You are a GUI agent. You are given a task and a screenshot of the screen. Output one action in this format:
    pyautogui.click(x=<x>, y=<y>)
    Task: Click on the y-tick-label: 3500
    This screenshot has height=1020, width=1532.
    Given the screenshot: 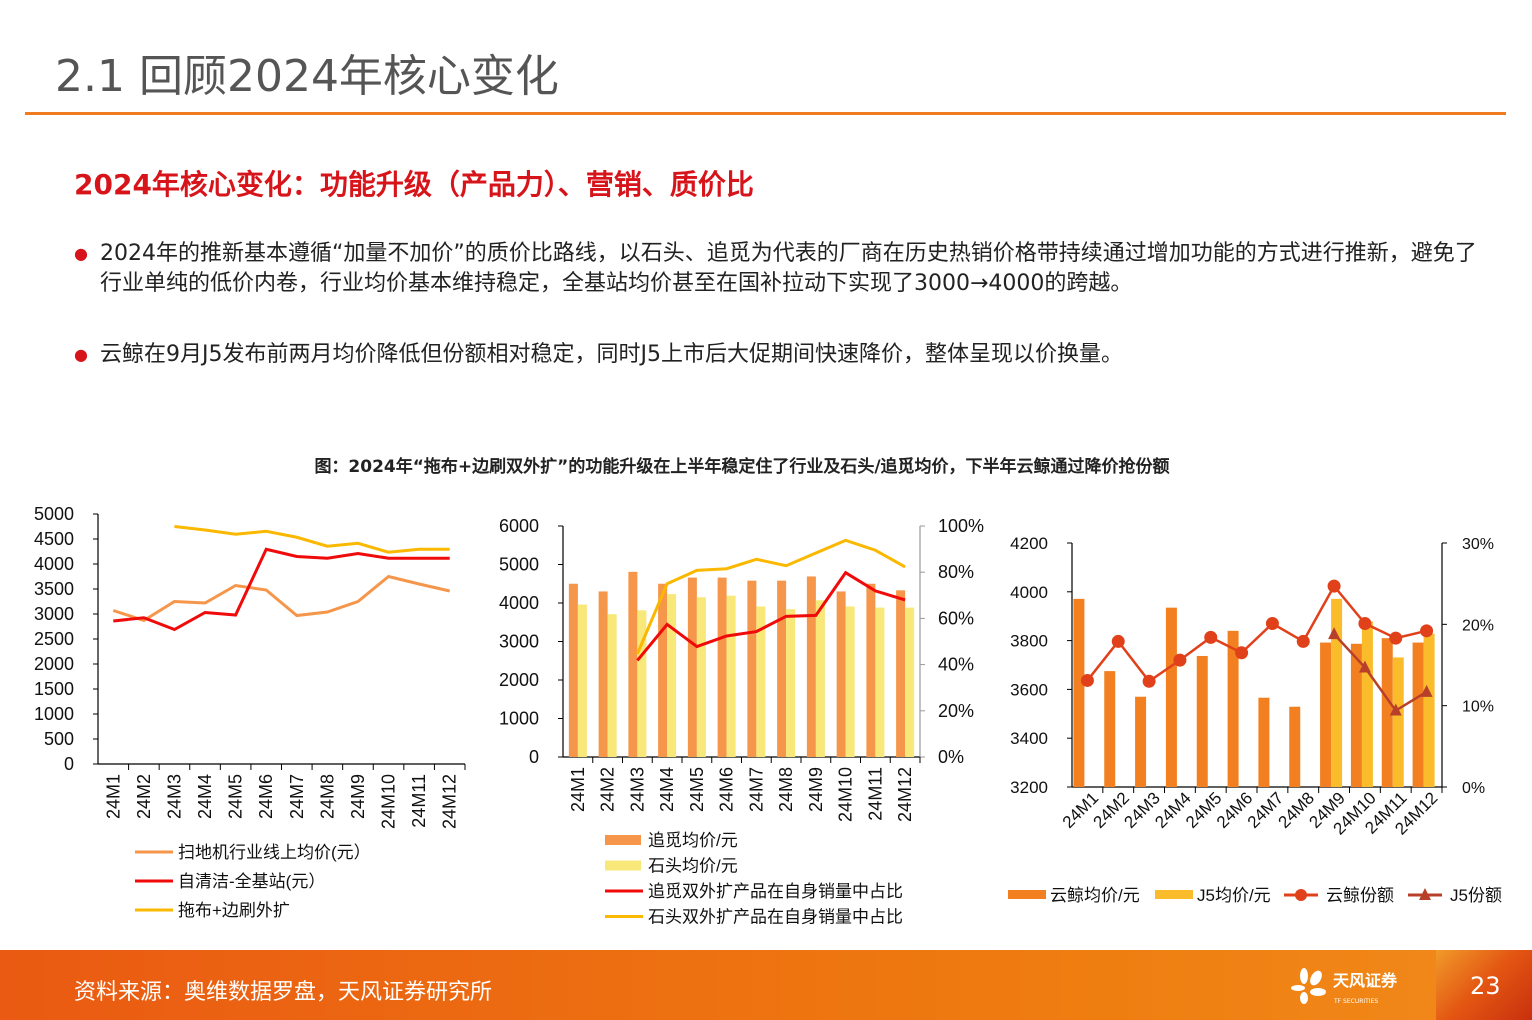 What is the action you would take?
    pyautogui.click(x=54, y=589)
    